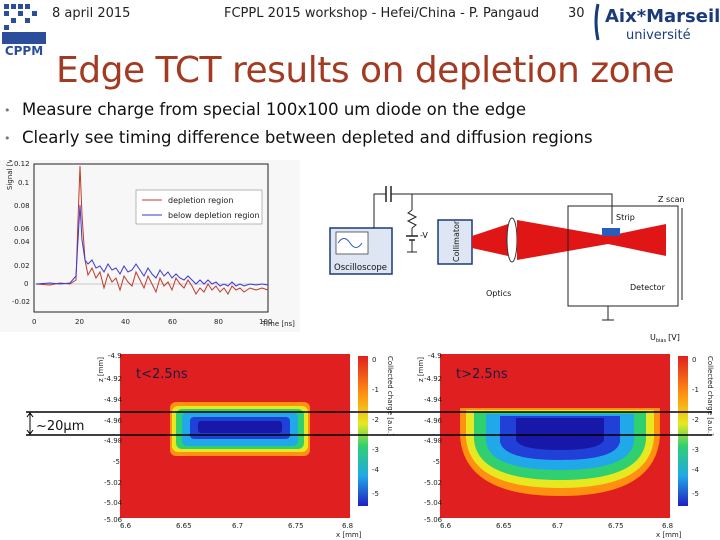 The height and width of the screenshot is (540, 720). I want to click on strip-label: Strip, so click(625, 217).